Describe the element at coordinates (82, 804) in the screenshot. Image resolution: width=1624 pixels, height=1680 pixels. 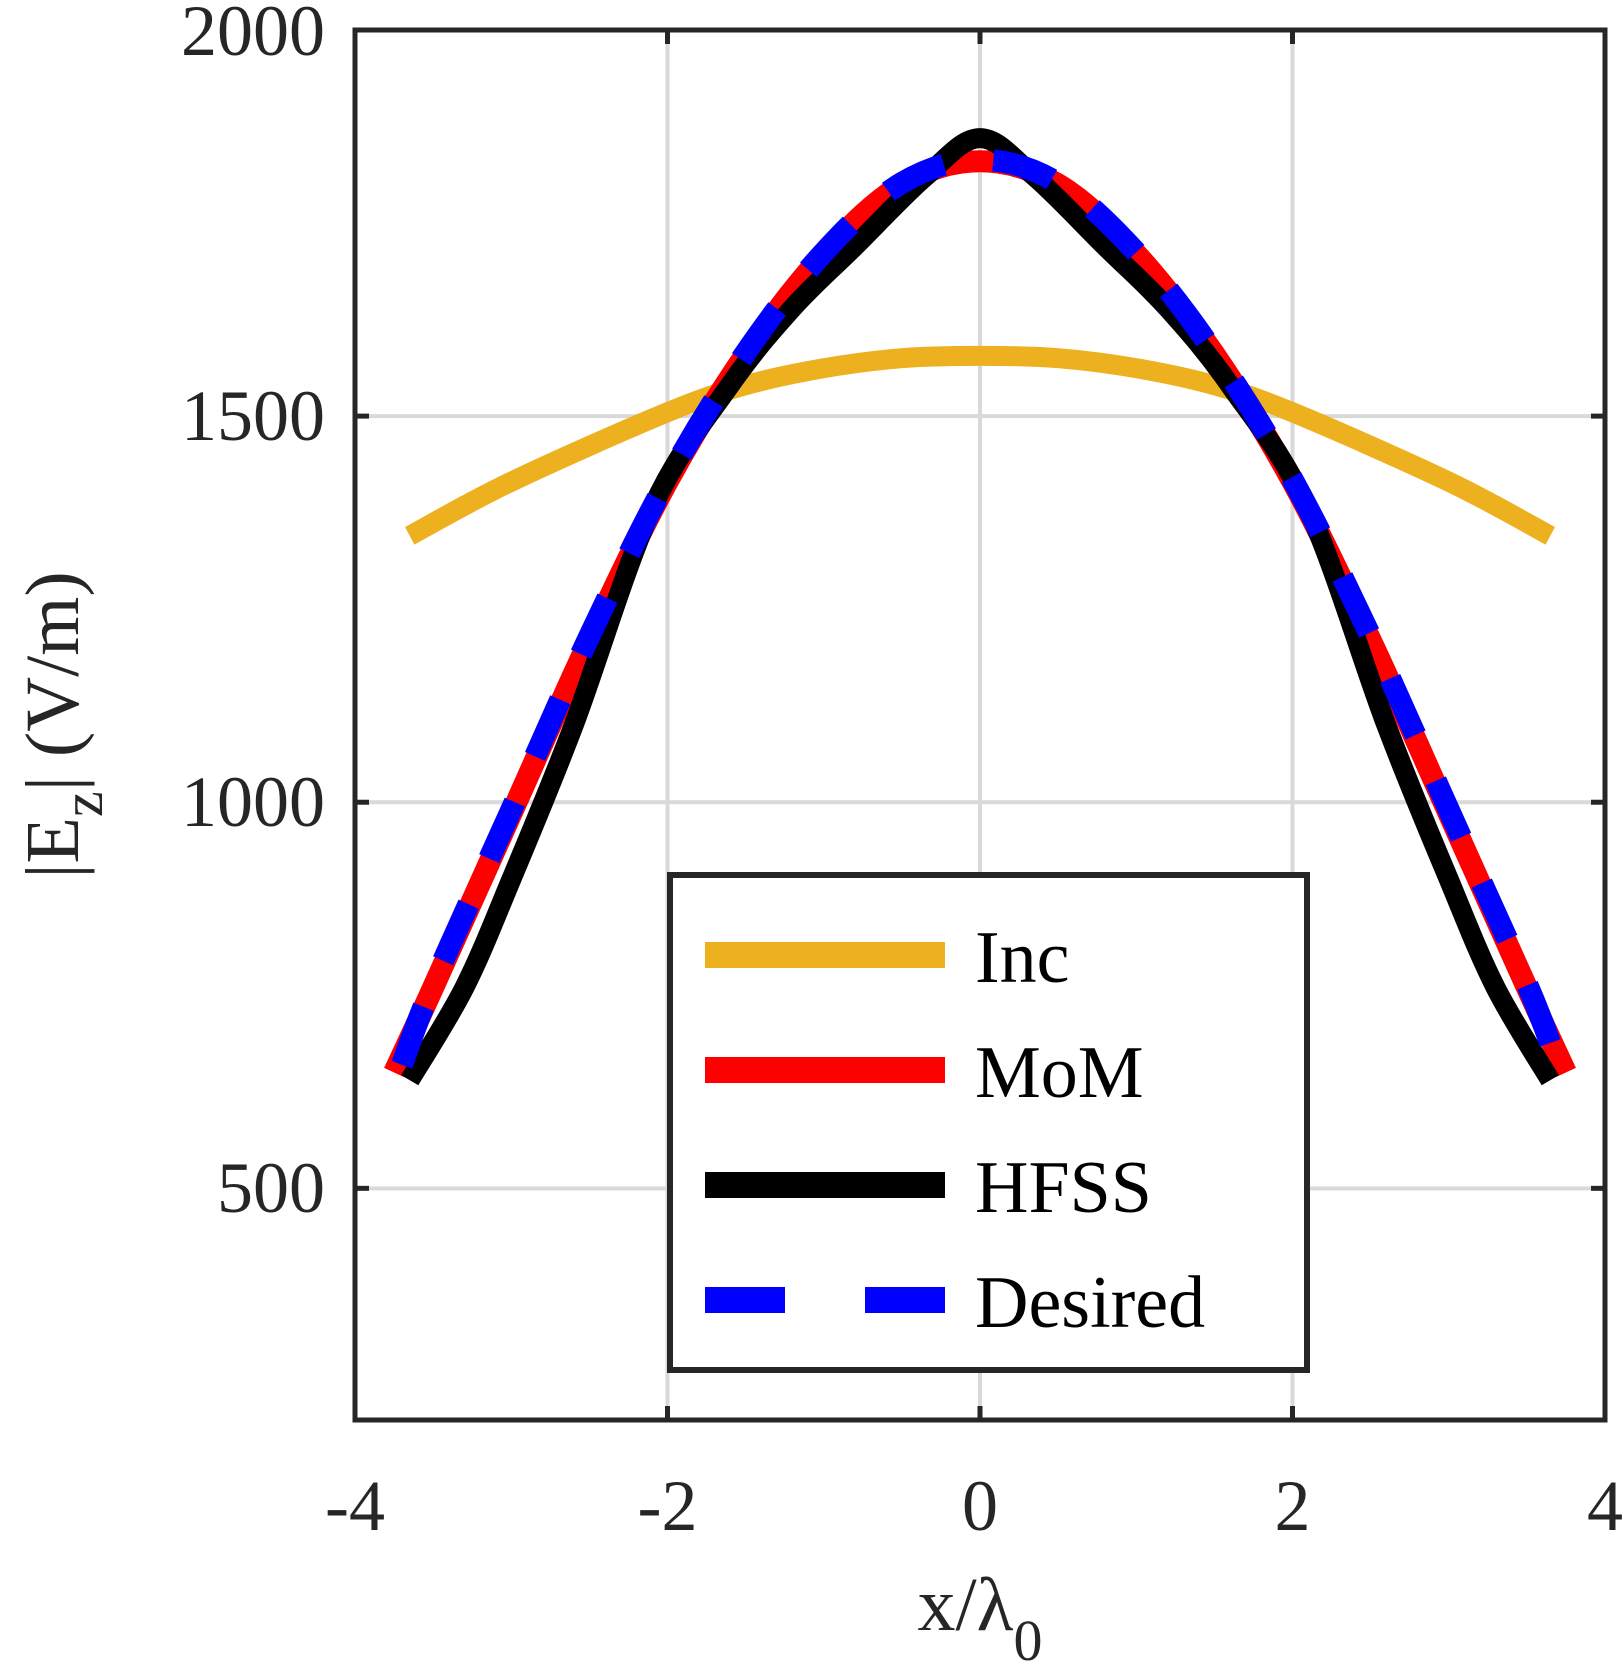
I see `y-axis-label-subscript: z` at that location.